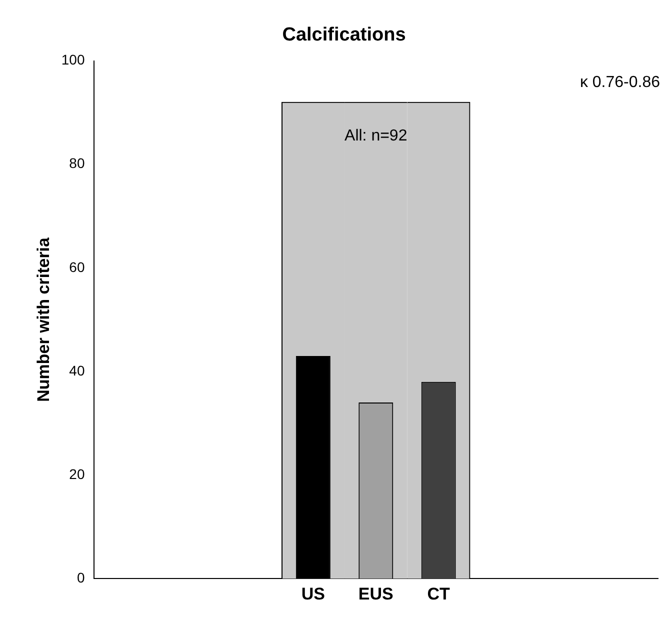  I want to click on chart-title: Calcifications, so click(344, 35).